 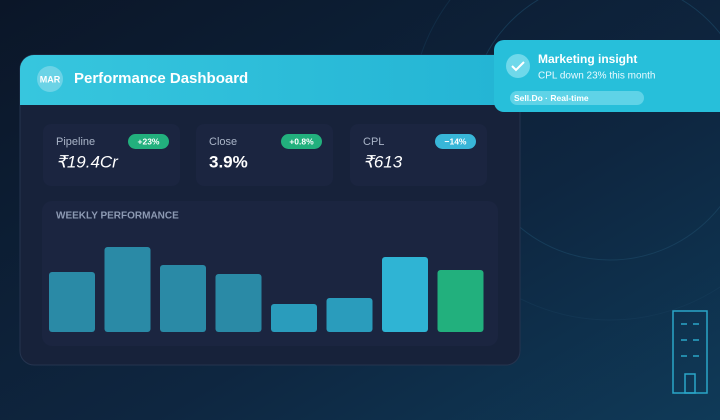 I want to click on notification-text: CPL down 23% this month, so click(x=596, y=76).